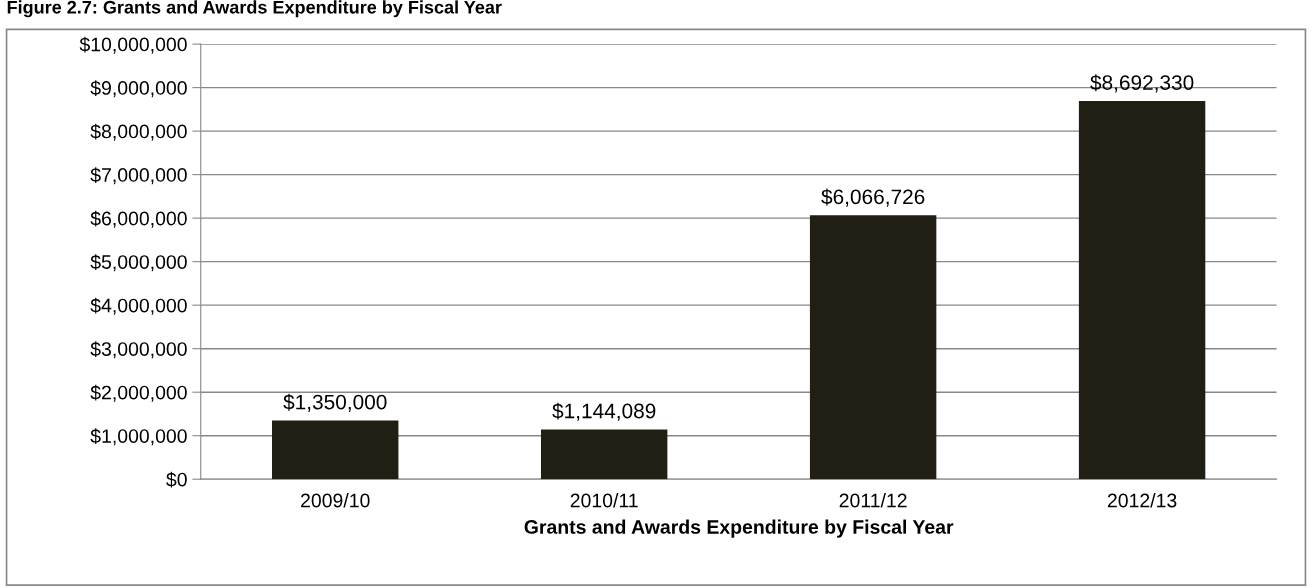 This screenshot has height=588, width=1312. I want to click on y-tick-label: $4,000,000, so click(138, 306).